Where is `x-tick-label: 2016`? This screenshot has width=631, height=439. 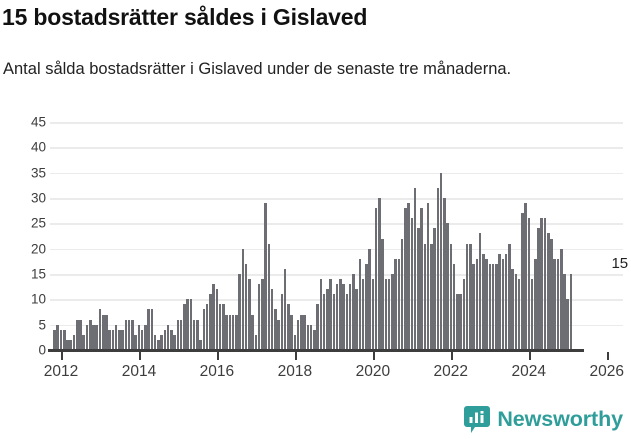 x-tick-label: 2016 is located at coordinates (217, 371).